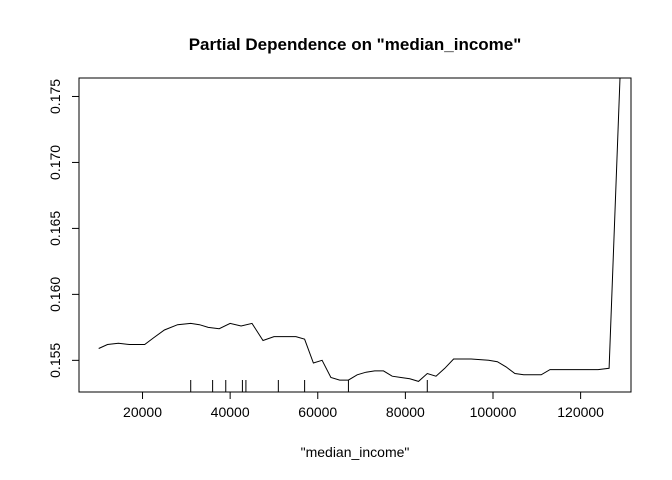 This screenshot has height=480, width=672. I want to click on x-tick-label: 40000, so click(230, 412).